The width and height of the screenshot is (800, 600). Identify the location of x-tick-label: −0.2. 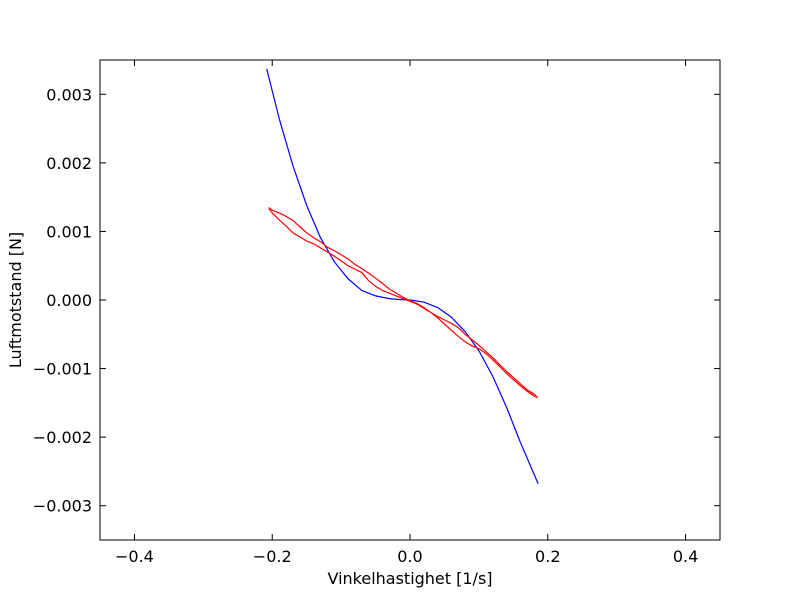
(272, 556).